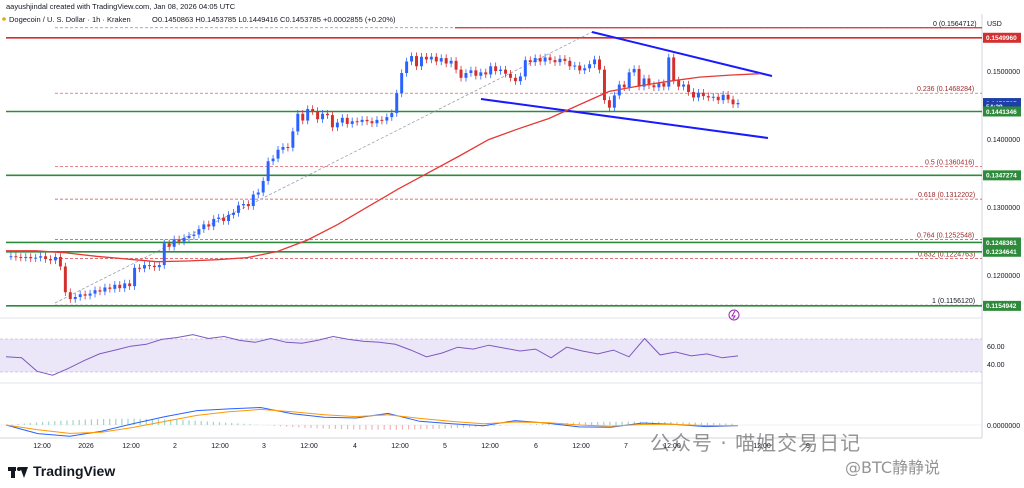 The width and height of the screenshot is (1024, 488). I want to click on y-axis: 0.1200000 0.1300000 0.1400000 0.1500000, so click(1003, 174).